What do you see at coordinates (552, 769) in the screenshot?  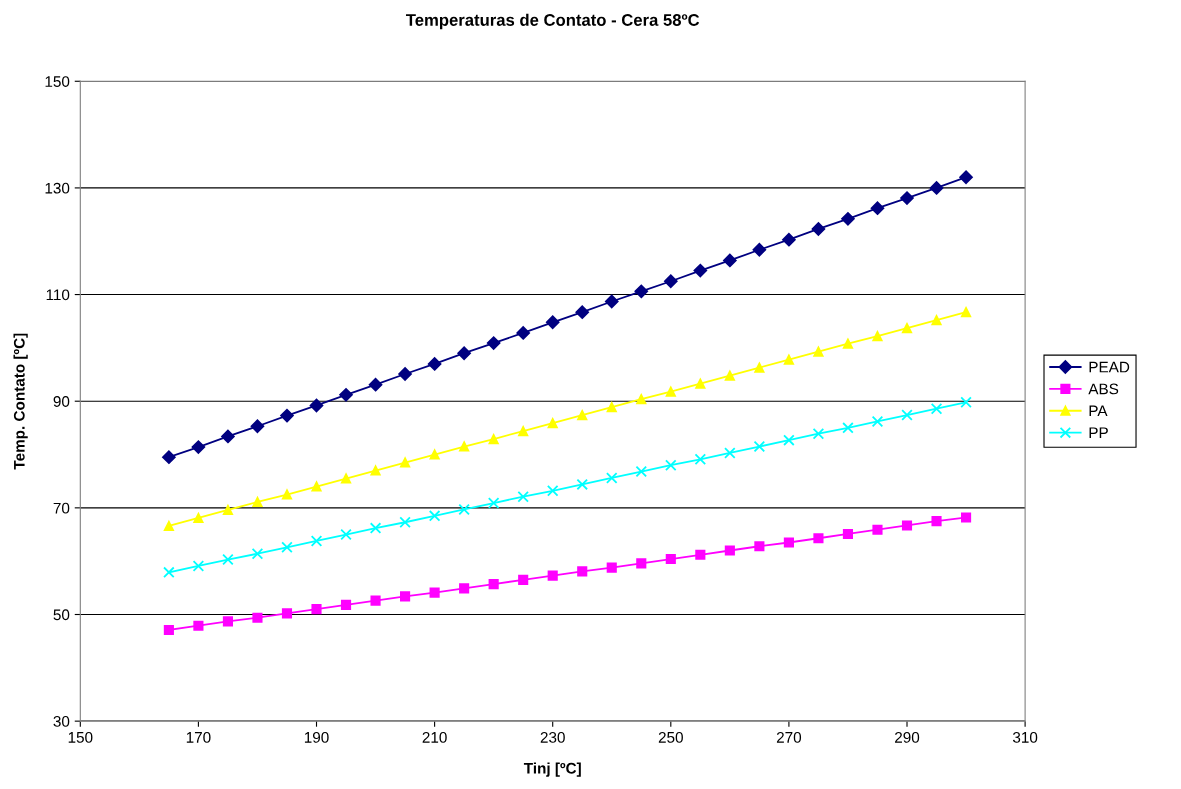 I see `x-axis-title: Tinj [ºC]` at bounding box center [552, 769].